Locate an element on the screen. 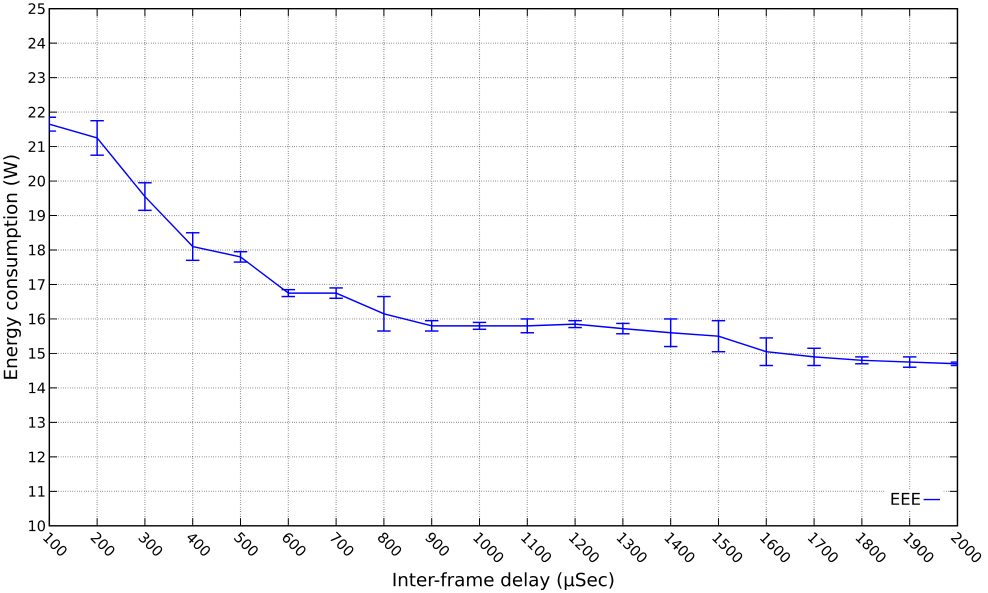 This screenshot has width=988, height=593. y-tick-label: 12 is located at coordinates (36, 456).